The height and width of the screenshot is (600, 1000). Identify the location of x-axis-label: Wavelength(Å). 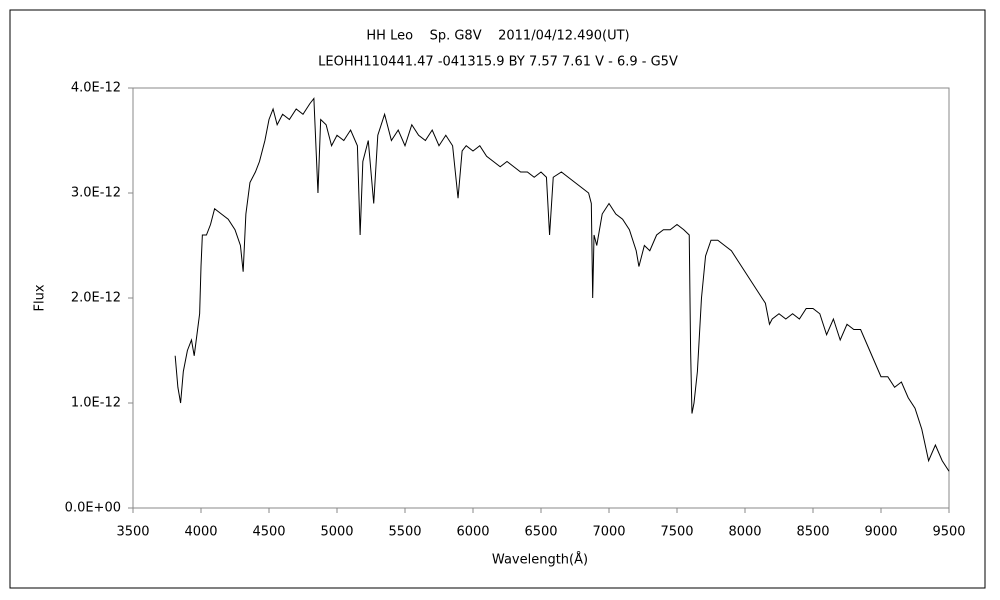
(540, 560).